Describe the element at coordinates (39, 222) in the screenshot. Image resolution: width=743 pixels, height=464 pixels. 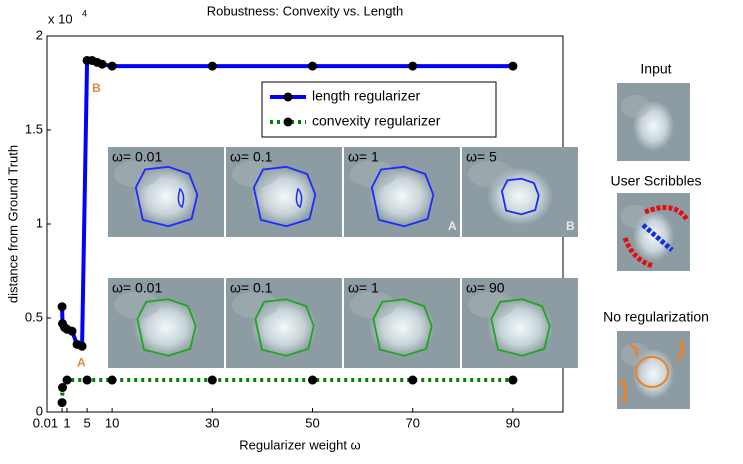
I see `y-tick-label: 1` at that location.